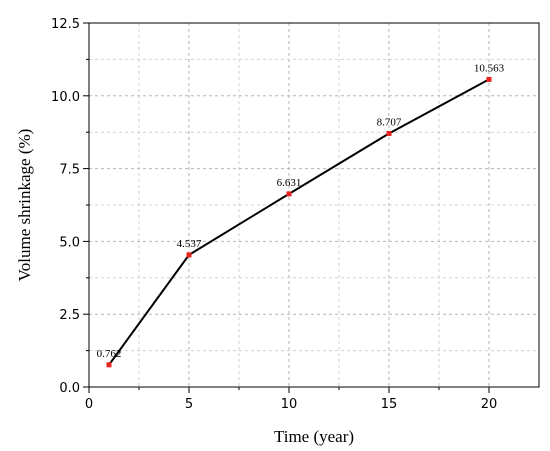 The image size is (550, 451). What do you see at coordinates (289, 183) in the screenshot?
I see `data-label: 6.631` at bounding box center [289, 183].